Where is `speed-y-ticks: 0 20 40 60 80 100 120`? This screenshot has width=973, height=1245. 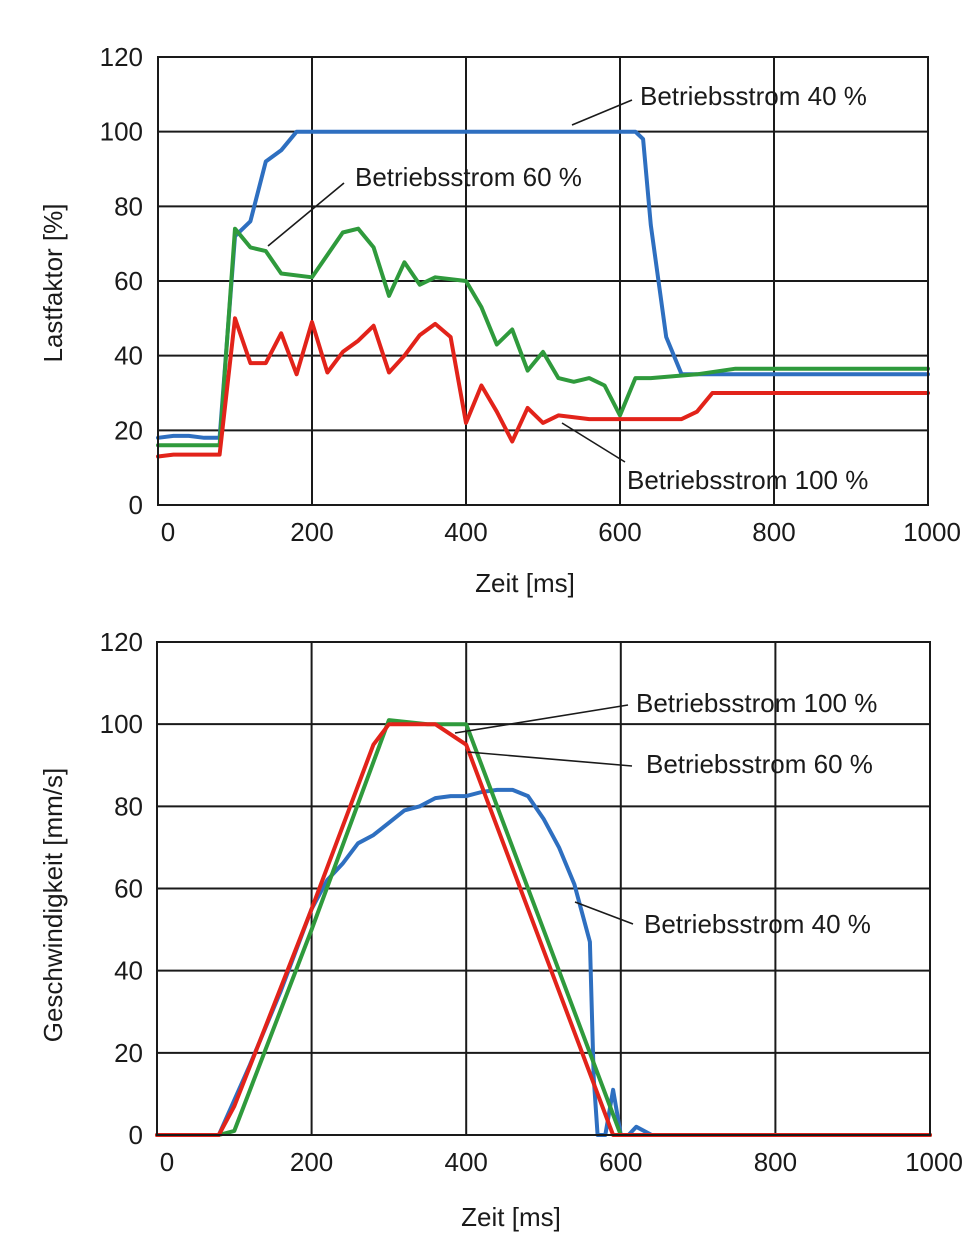 speed-y-ticks: 0 20 40 60 80 100 120 is located at coordinates (121, 888).